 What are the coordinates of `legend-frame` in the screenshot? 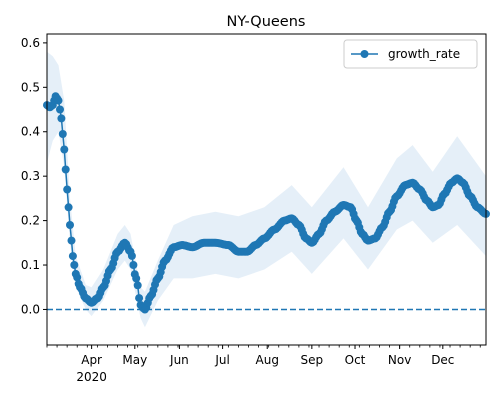 It's located at (410, 54).